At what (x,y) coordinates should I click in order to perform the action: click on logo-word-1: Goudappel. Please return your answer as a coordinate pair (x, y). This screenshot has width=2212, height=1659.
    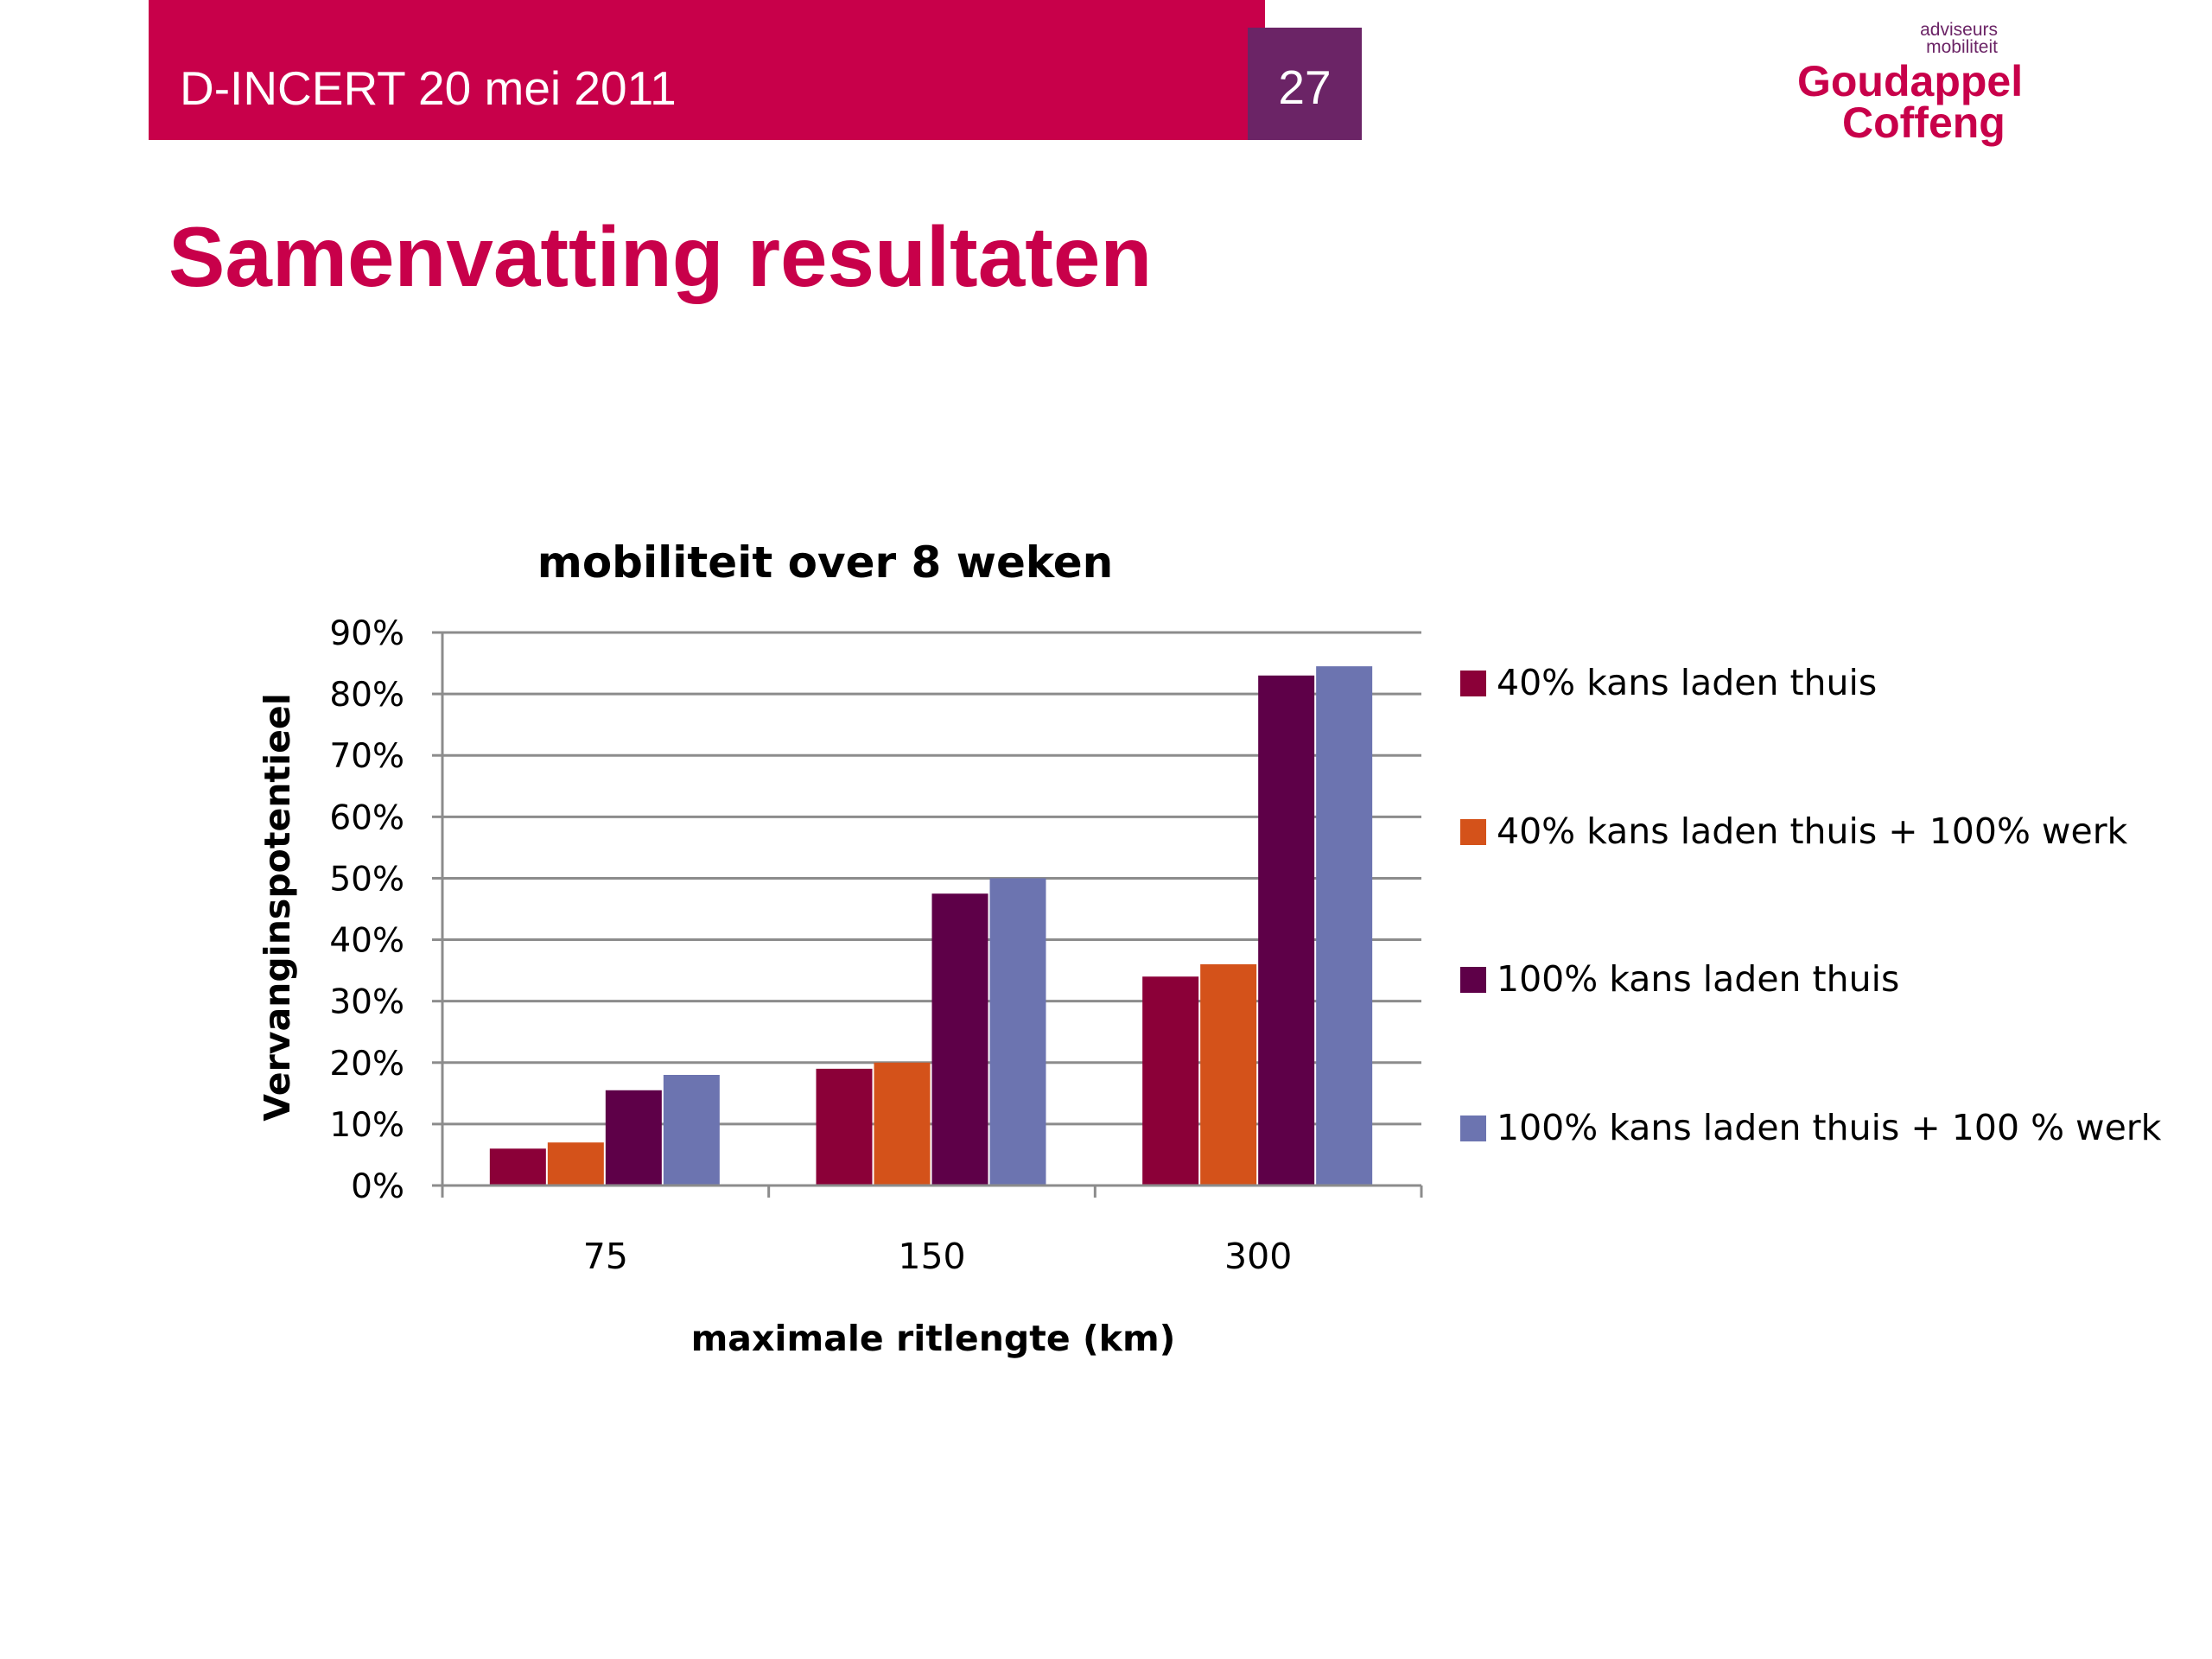
    Looking at the image, I should click on (1910, 81).